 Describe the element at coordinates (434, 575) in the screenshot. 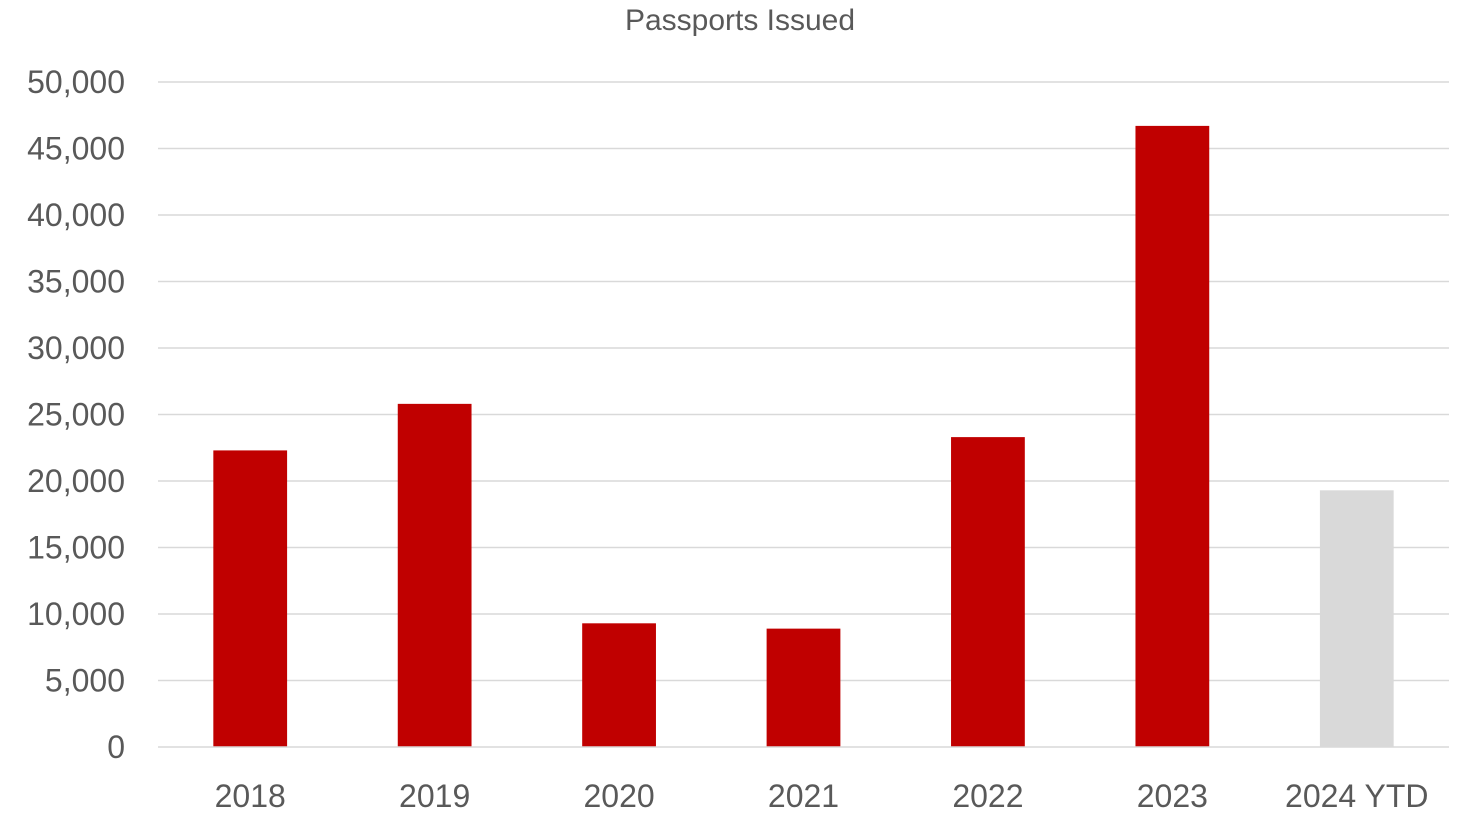

I see `bar-2019` at that location.